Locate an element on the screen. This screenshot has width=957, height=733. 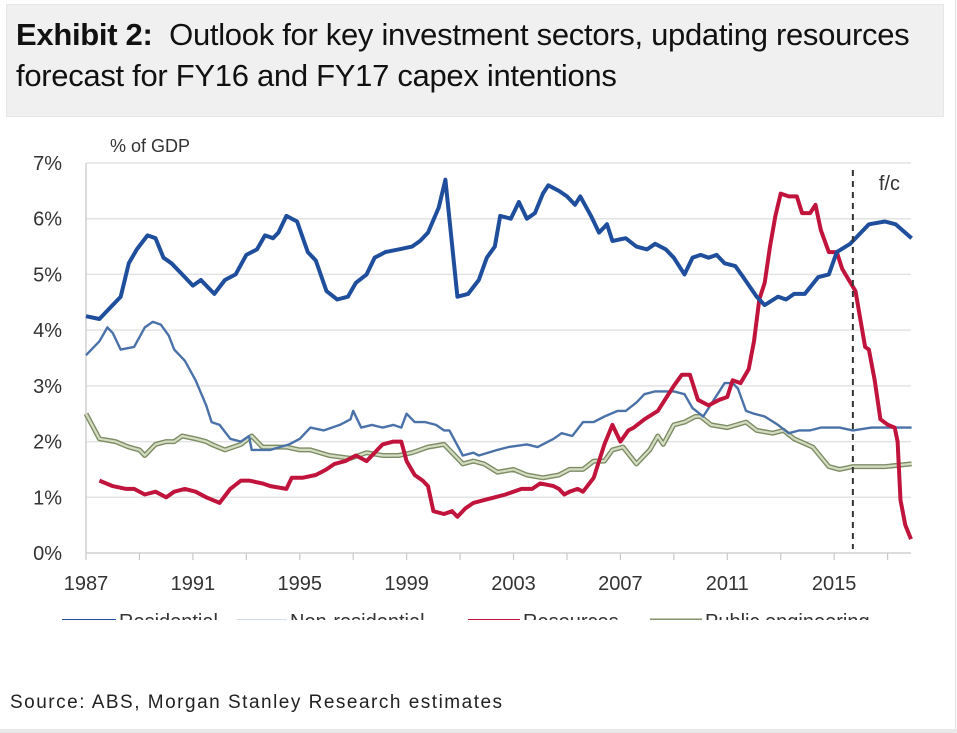
y-tick-label: 6% is located at coordinates (47, 220).